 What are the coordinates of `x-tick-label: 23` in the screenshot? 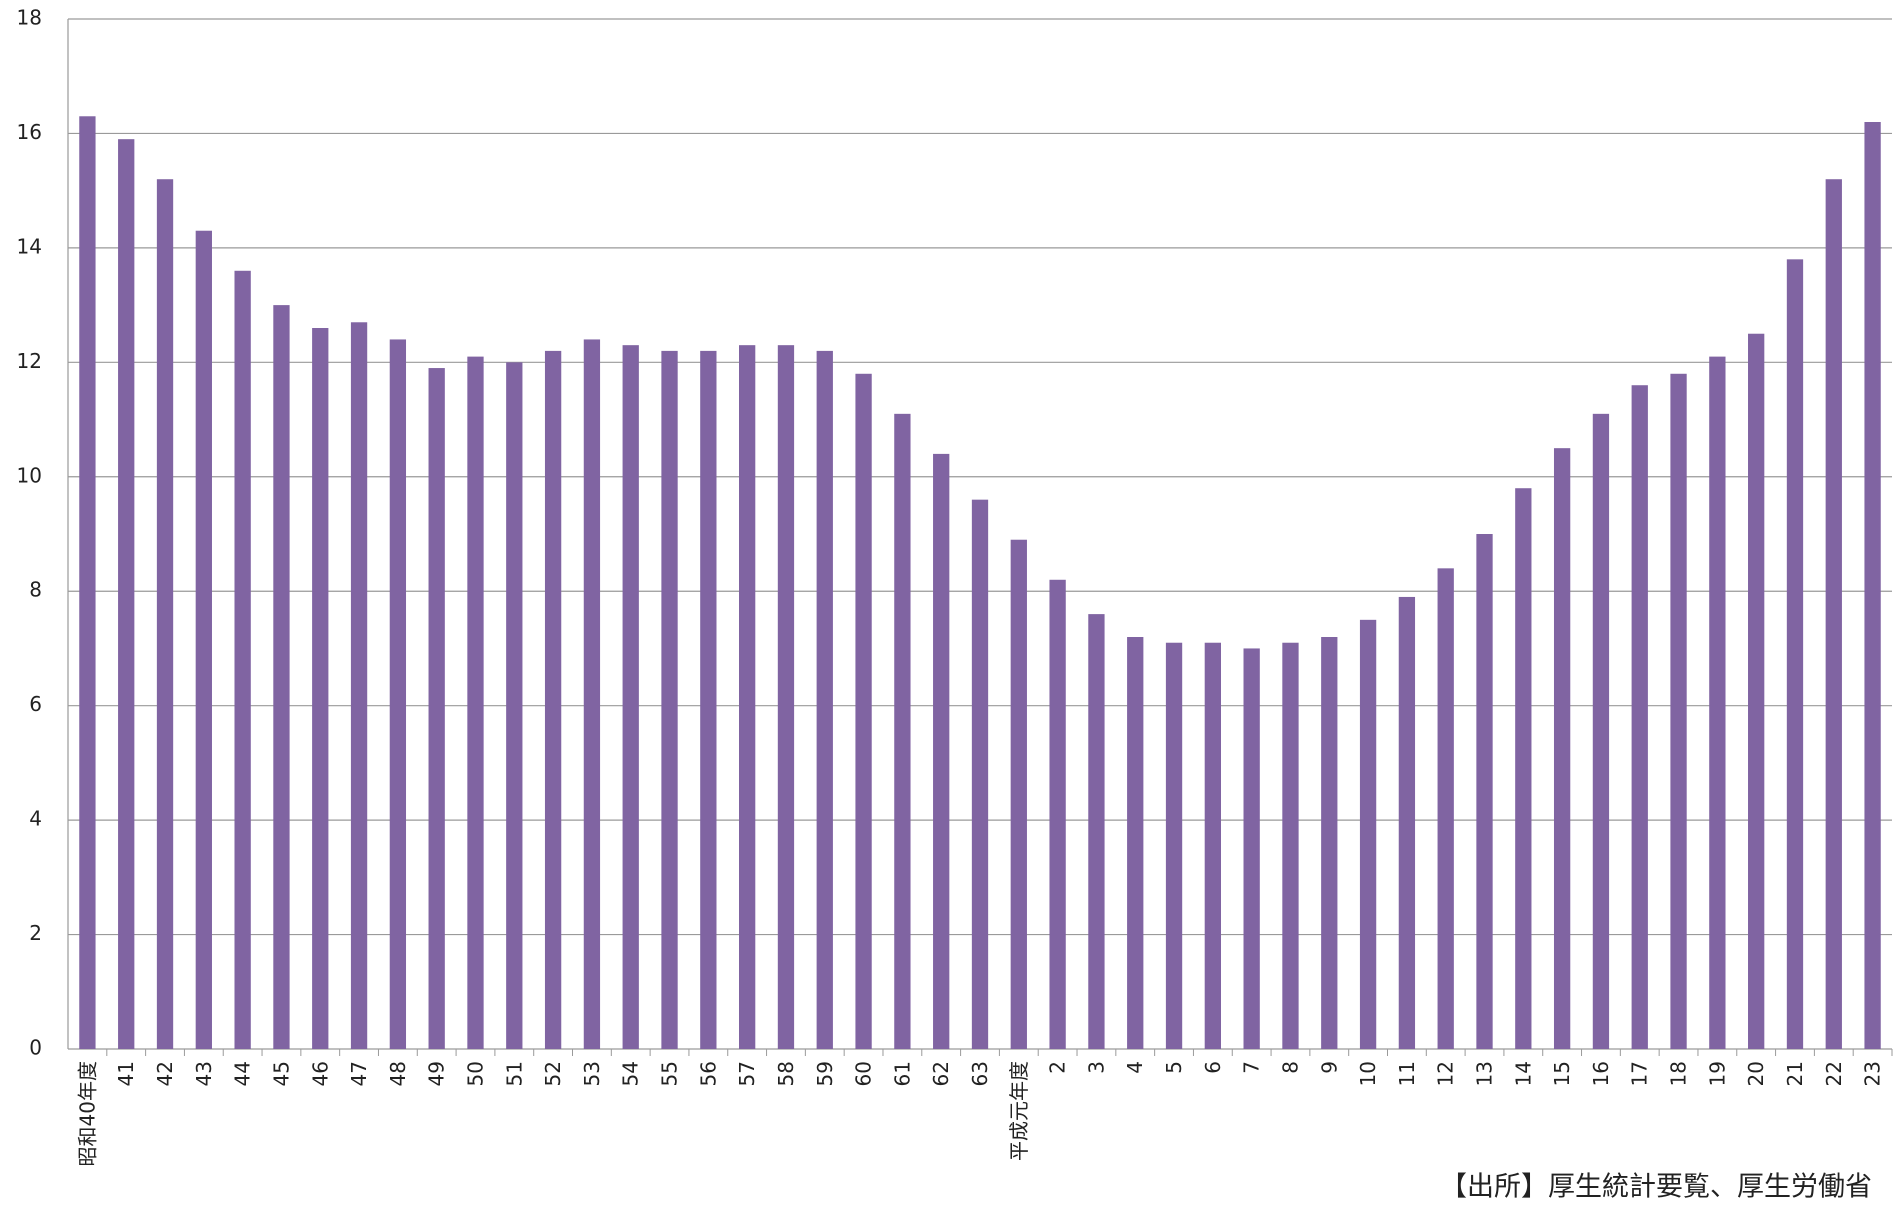 It's located at (1873, 1073).